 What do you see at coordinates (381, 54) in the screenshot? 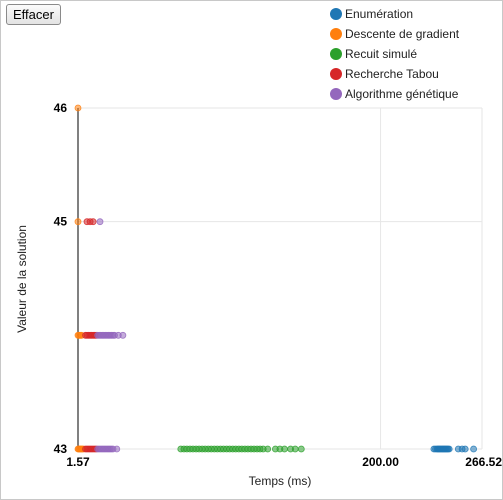
I see `legend-entry: Recuit simulé` at bounding box center [381, 54].